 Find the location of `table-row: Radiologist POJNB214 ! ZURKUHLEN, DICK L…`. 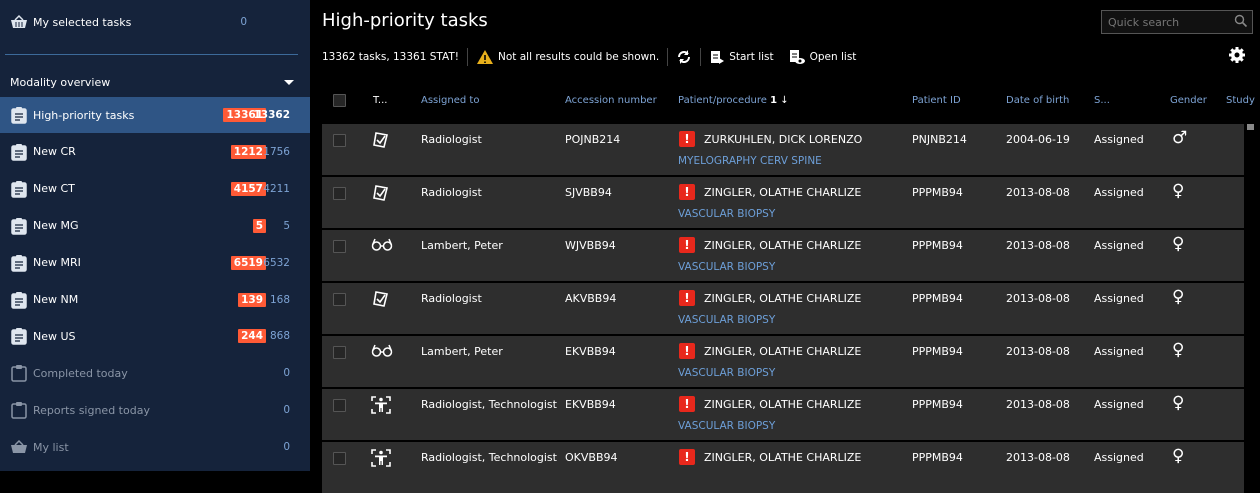

table-row: Radiologist POJNB214 ! ZURKUHLEN, DICK L… is located at coordinates (783, 149).